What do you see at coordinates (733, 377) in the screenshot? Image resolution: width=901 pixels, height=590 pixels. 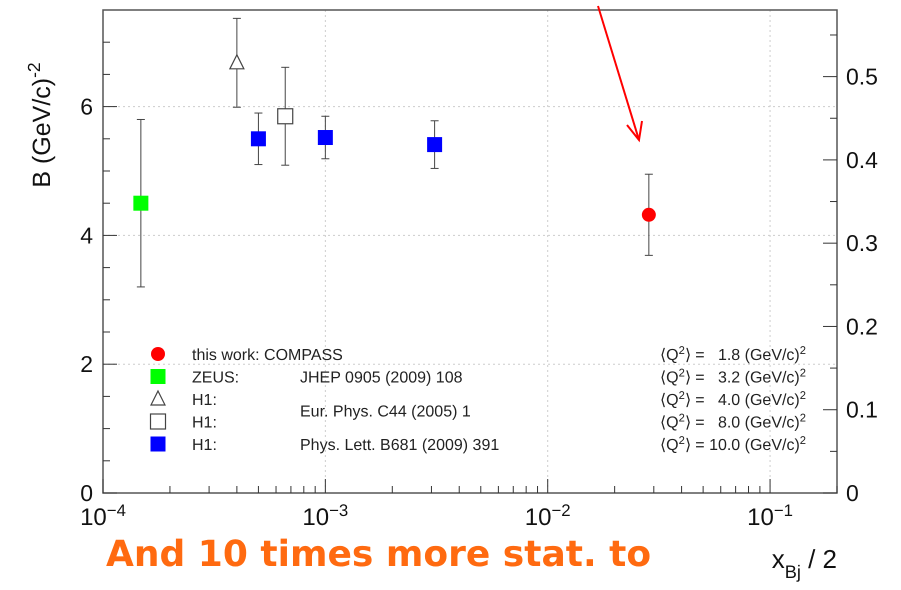 I see `annotation: ⟨Q$^{2}$⟩ = 3.2 (GeV/c)$^{2}$` at bounding box center [733, 377].